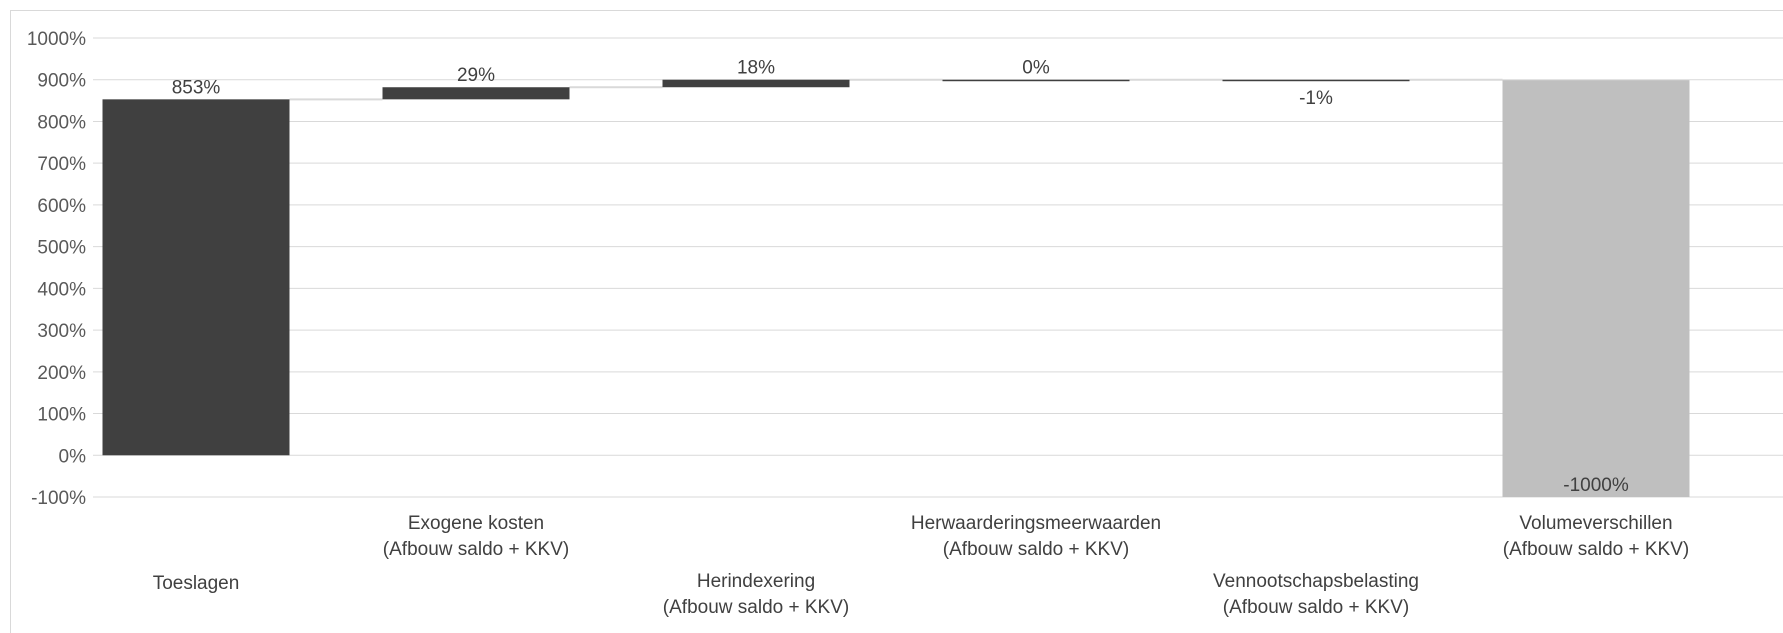 The height and width of the screenshot is (633, 1783). I want to click on category-label: Volumeverschillen, so click(1595, 523).